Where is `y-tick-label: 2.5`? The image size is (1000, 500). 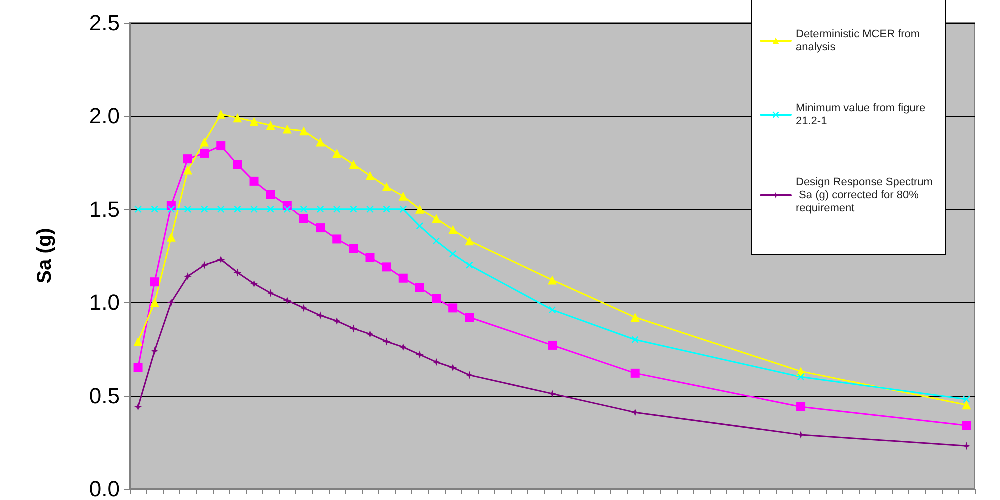
y-tick-label: 2.5 is located at coordinates (104, 23).